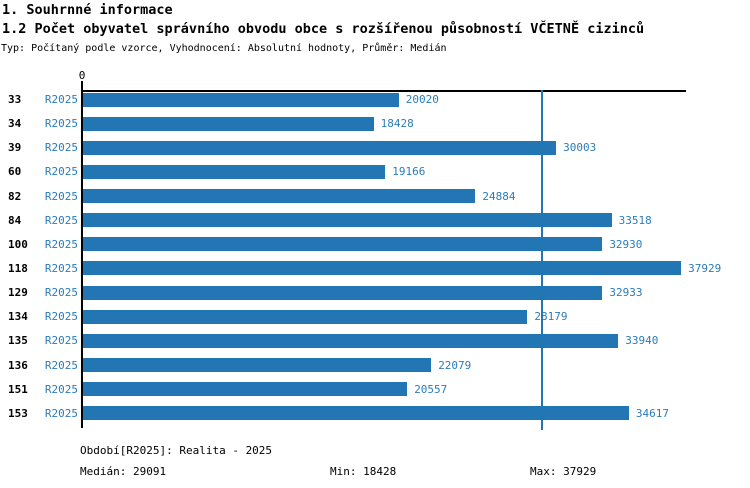 This screenshot has height=488, width=750. I want to click on chart-row: 84 R2025 33518, so click(375, 220).